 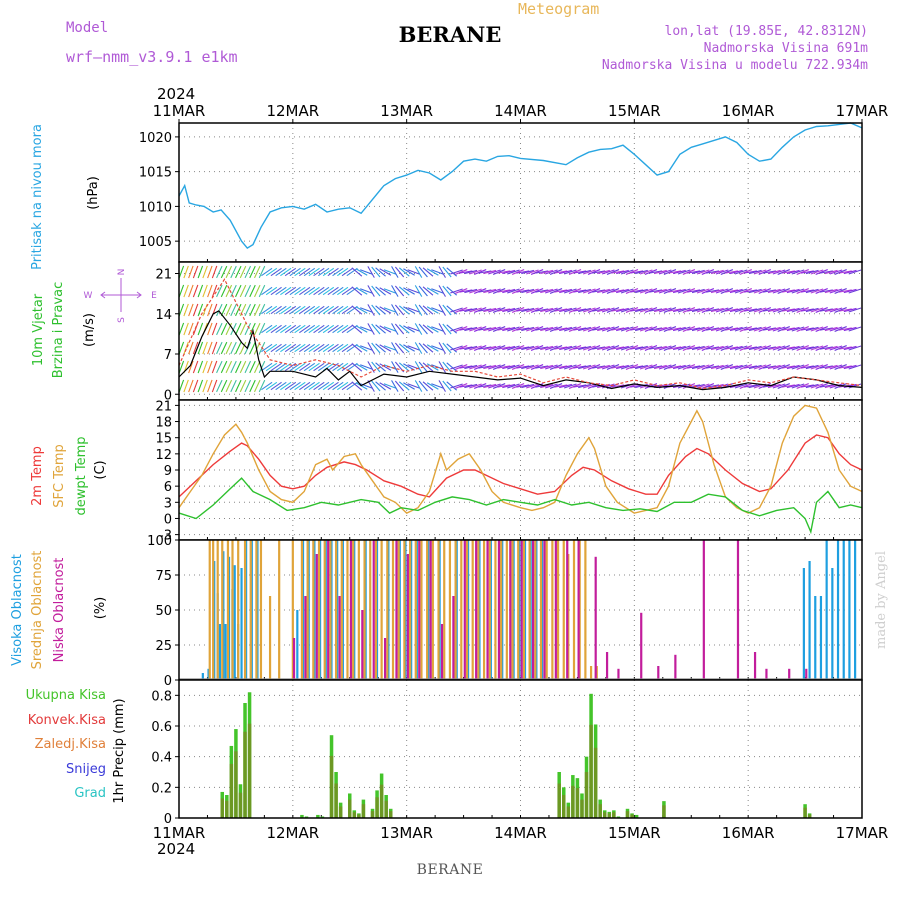 What do you see at coordinates (520, 329) in the screenshot?
I see `wind-arrows` at bounding box center [520, 329].